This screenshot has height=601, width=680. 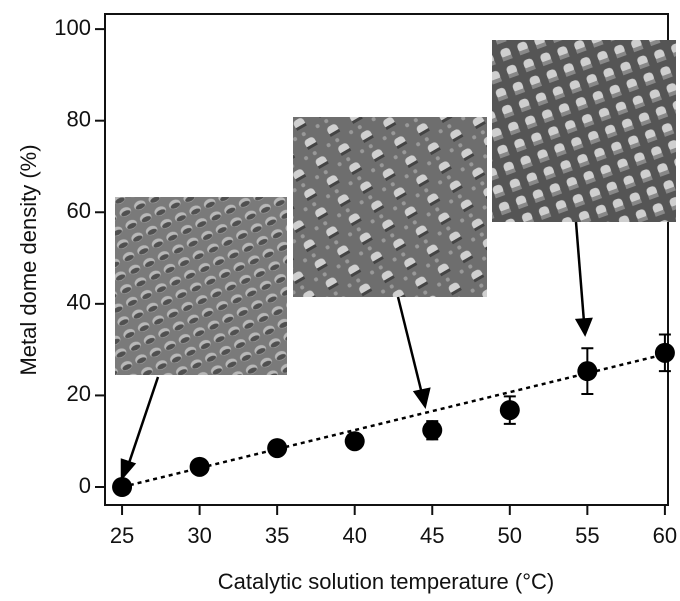 What do you see at coordinates (587, 535) in the screenshot?
I see `x-tick-label: 55` at bounding box center [587, 535].